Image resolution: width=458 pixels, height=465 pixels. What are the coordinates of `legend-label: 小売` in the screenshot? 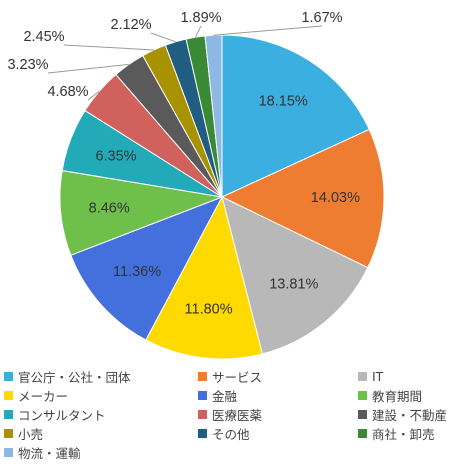 It's located at (31, 434).